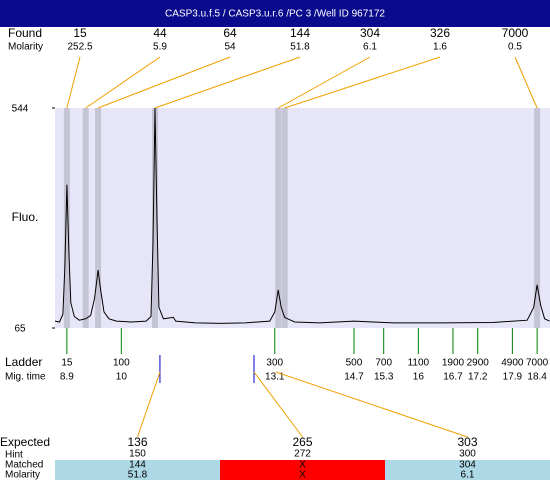  I want to click on matched-molarity: 51.8, so click(138, 475).